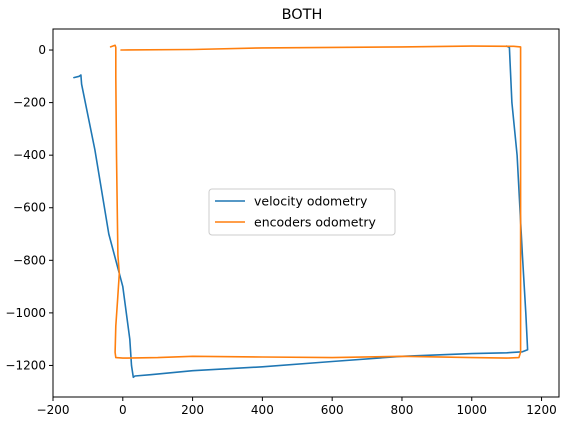  I want to click on y-tick-label: 0, so click(42, 50).